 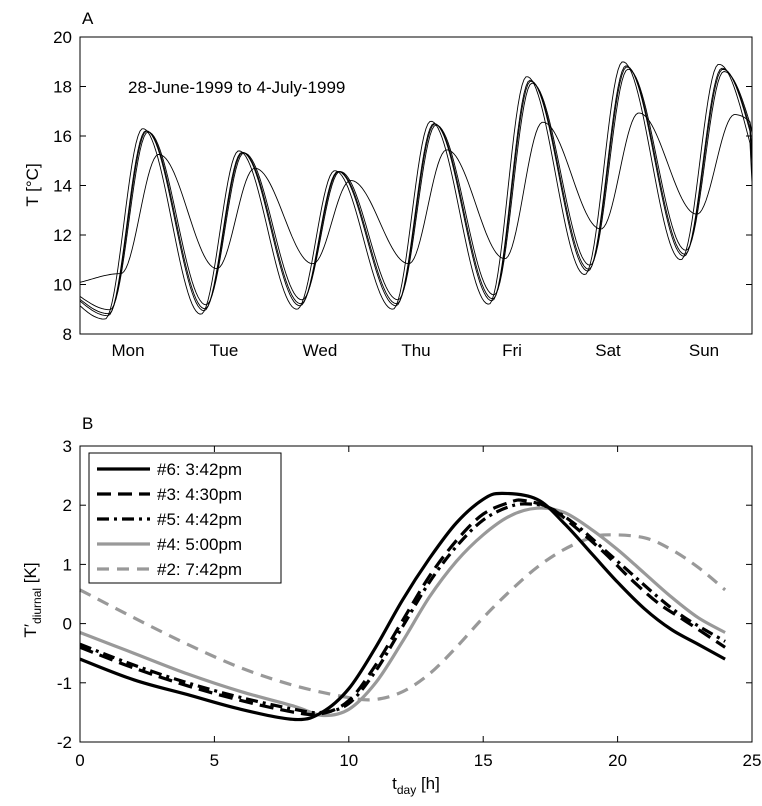 I want to click on x-tick-label: Tue, so click(x=224, y=350).